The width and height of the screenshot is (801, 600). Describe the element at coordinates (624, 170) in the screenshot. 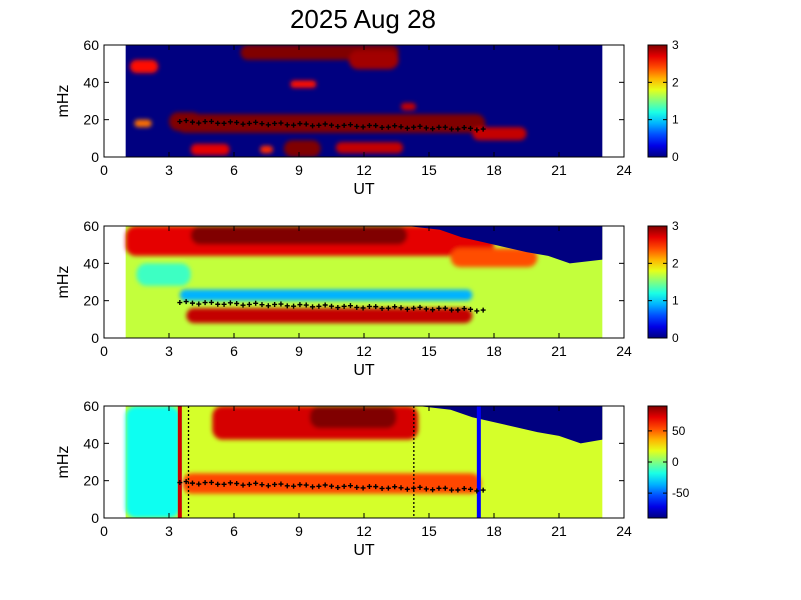

I see `x-tick-label: 24` at that location.